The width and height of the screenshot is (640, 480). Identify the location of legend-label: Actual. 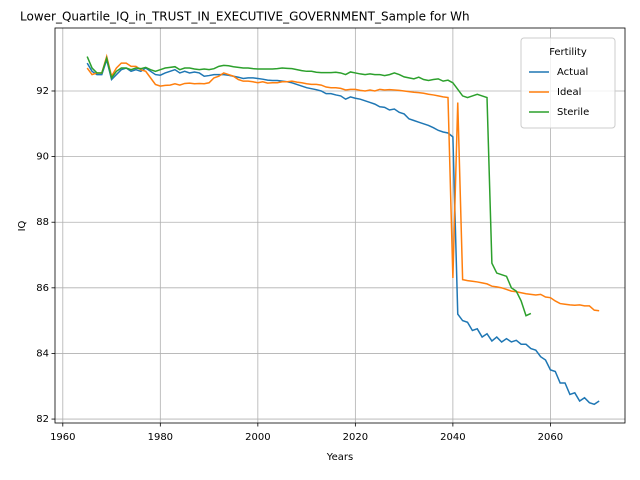
(572, 72).